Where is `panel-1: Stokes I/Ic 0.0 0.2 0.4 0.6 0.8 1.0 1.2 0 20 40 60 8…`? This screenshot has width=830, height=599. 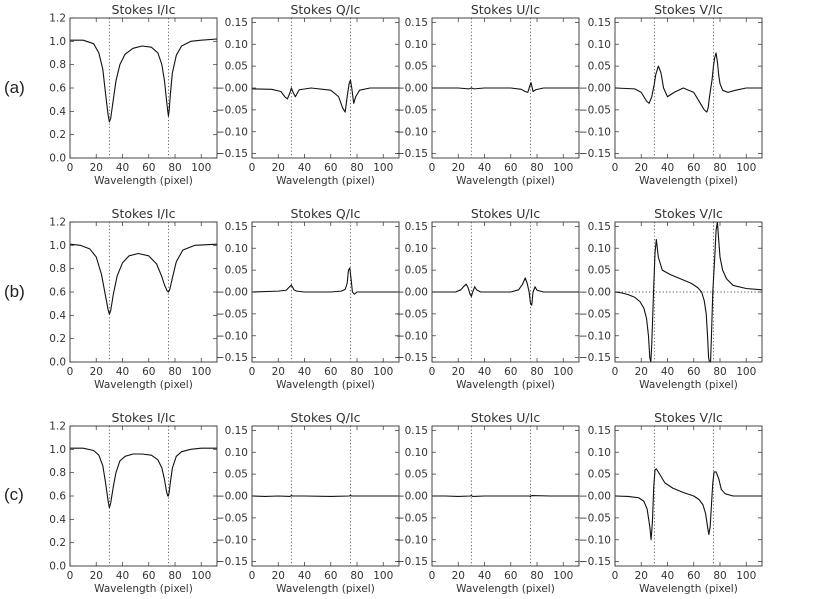 panel-1: Stokes I/Ic 0.0 0.2 0.4 0.6 0.8 1.0 1.2 0 20 40 60 8… is located at coordinates (133, 94).